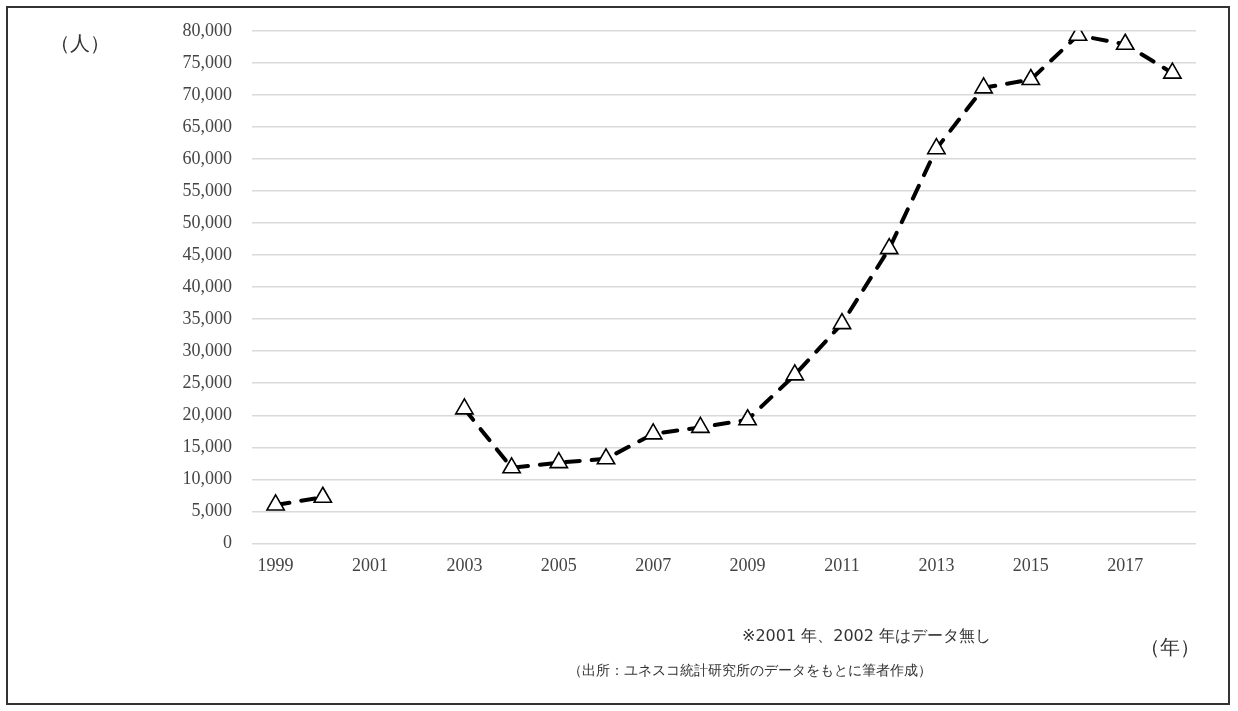 This screenshot has height=711, width=1238. Describe the element at coordinates (747, 564) in the screenshot. I see `x-tick-label: 2009` at that location.